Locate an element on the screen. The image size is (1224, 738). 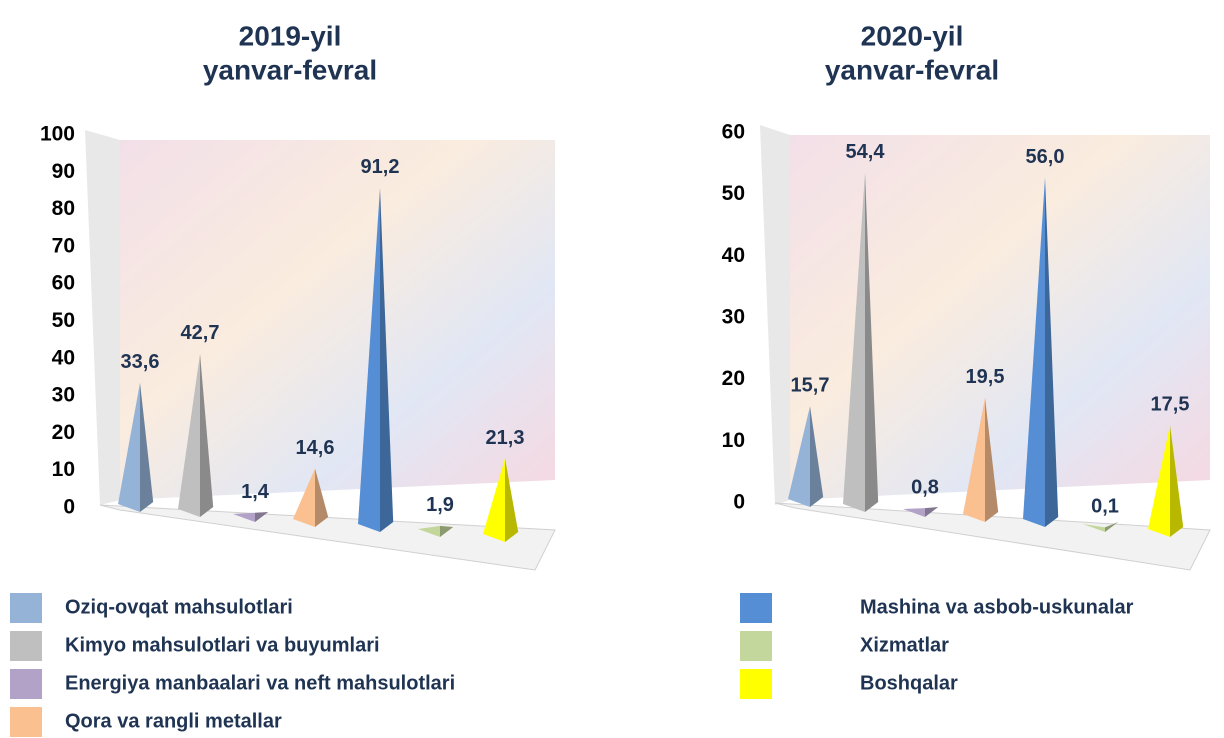
value-label: 1,9 is located at coordinates (440, 505).